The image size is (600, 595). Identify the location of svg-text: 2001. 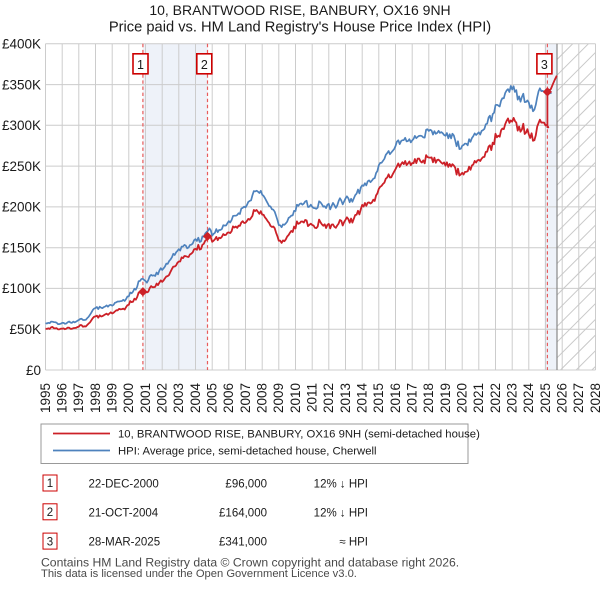
(145, 398).